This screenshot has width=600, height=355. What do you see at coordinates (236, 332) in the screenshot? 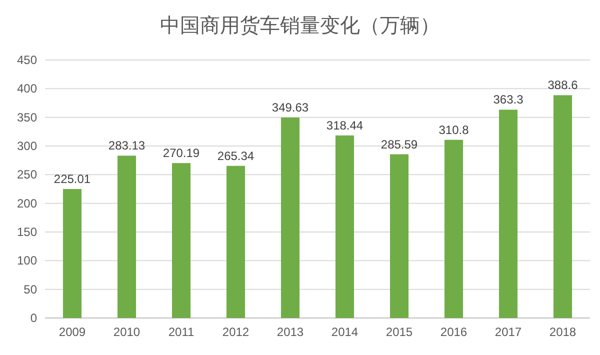
I see `x-tick-label: 2012` at bounding box center [236, 332].